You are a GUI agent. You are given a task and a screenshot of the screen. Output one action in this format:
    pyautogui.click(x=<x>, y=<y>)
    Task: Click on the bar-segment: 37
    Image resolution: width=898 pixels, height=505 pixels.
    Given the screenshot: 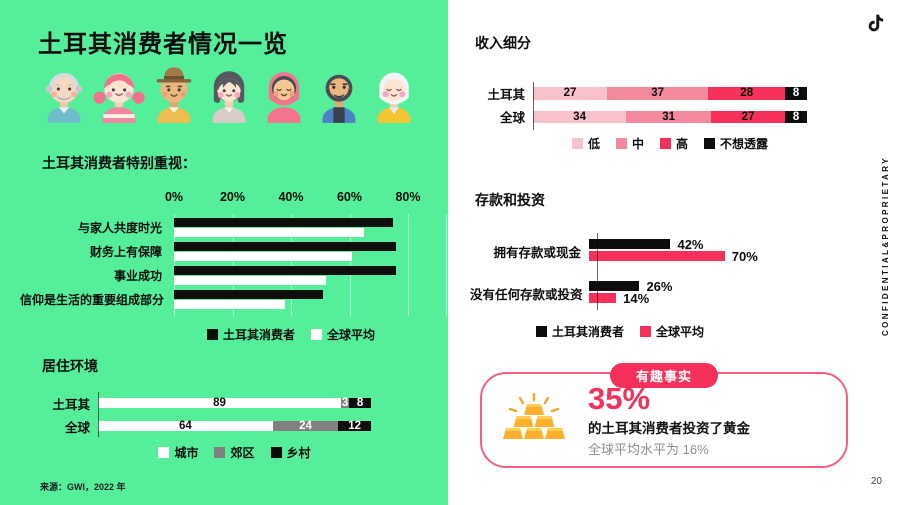 What is the action you would take?
    pyautogui.click(x=657, y=93)
    